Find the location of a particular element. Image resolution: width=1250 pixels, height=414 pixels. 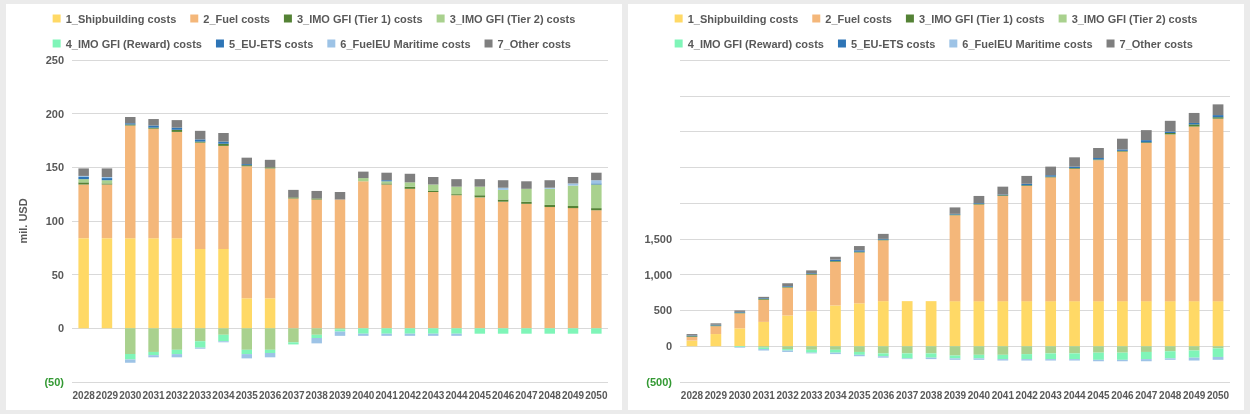

y-tick-label: 500 is located at coordinates (662, 310).